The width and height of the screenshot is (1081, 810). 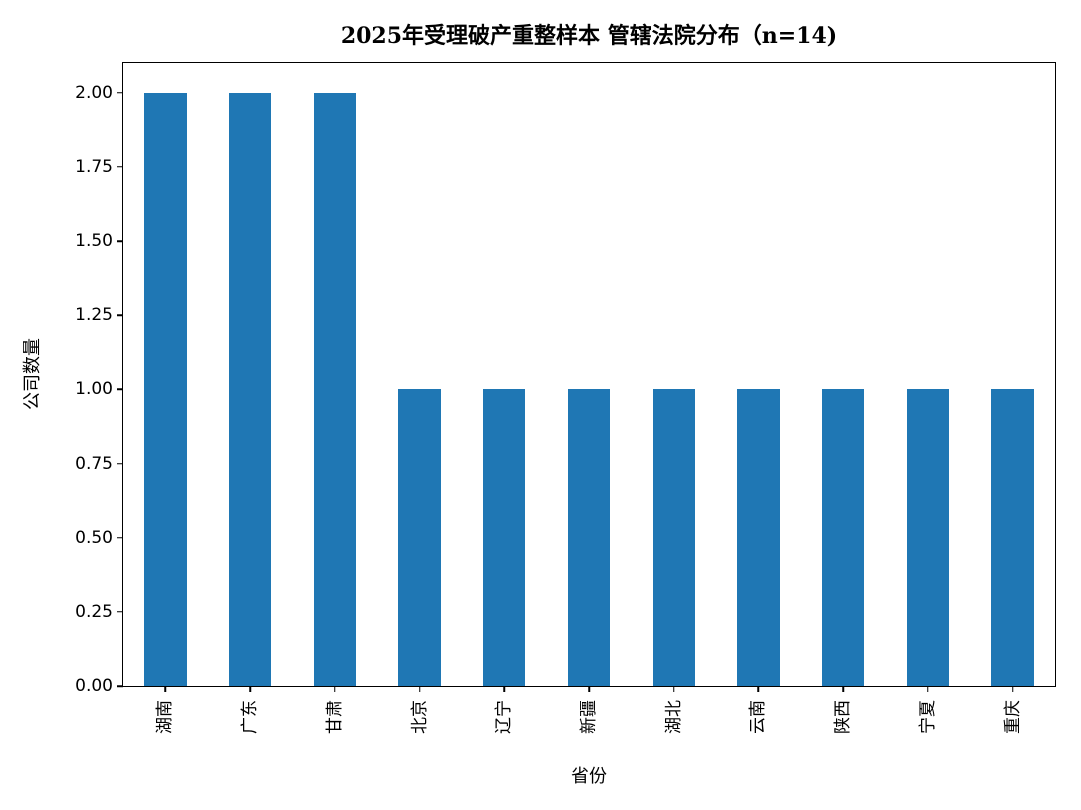 What do you see at coordinates (589, 537) in the screenshot?
I see `bar-新疆` at bounding box center [589, 537].